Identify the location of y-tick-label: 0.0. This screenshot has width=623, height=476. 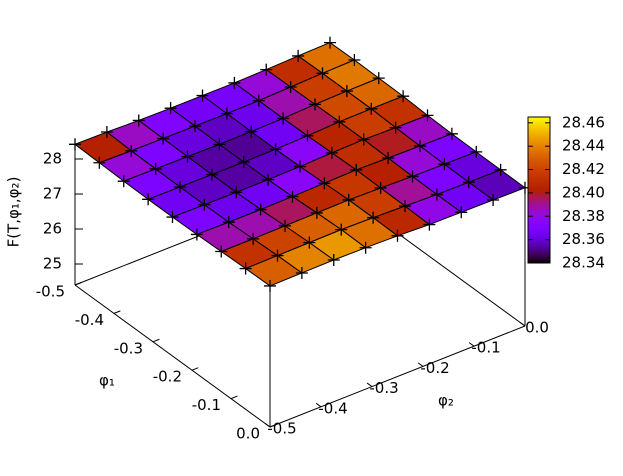
(537, 328).